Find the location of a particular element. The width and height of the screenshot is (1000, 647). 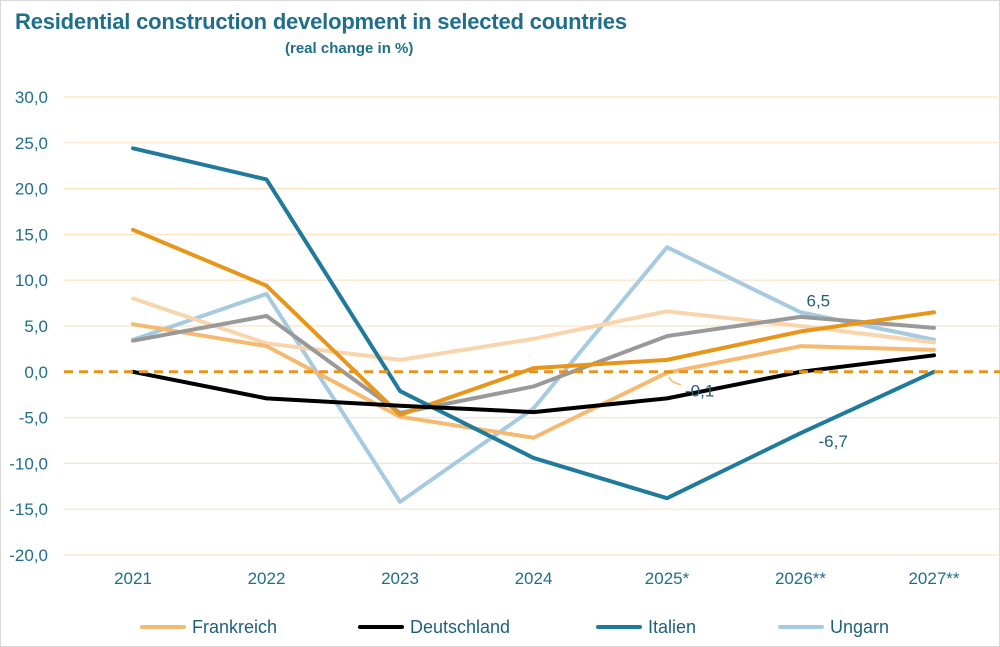

annotations: 6,5 -0,1 -6,7 is located at coordinates (758, 371).